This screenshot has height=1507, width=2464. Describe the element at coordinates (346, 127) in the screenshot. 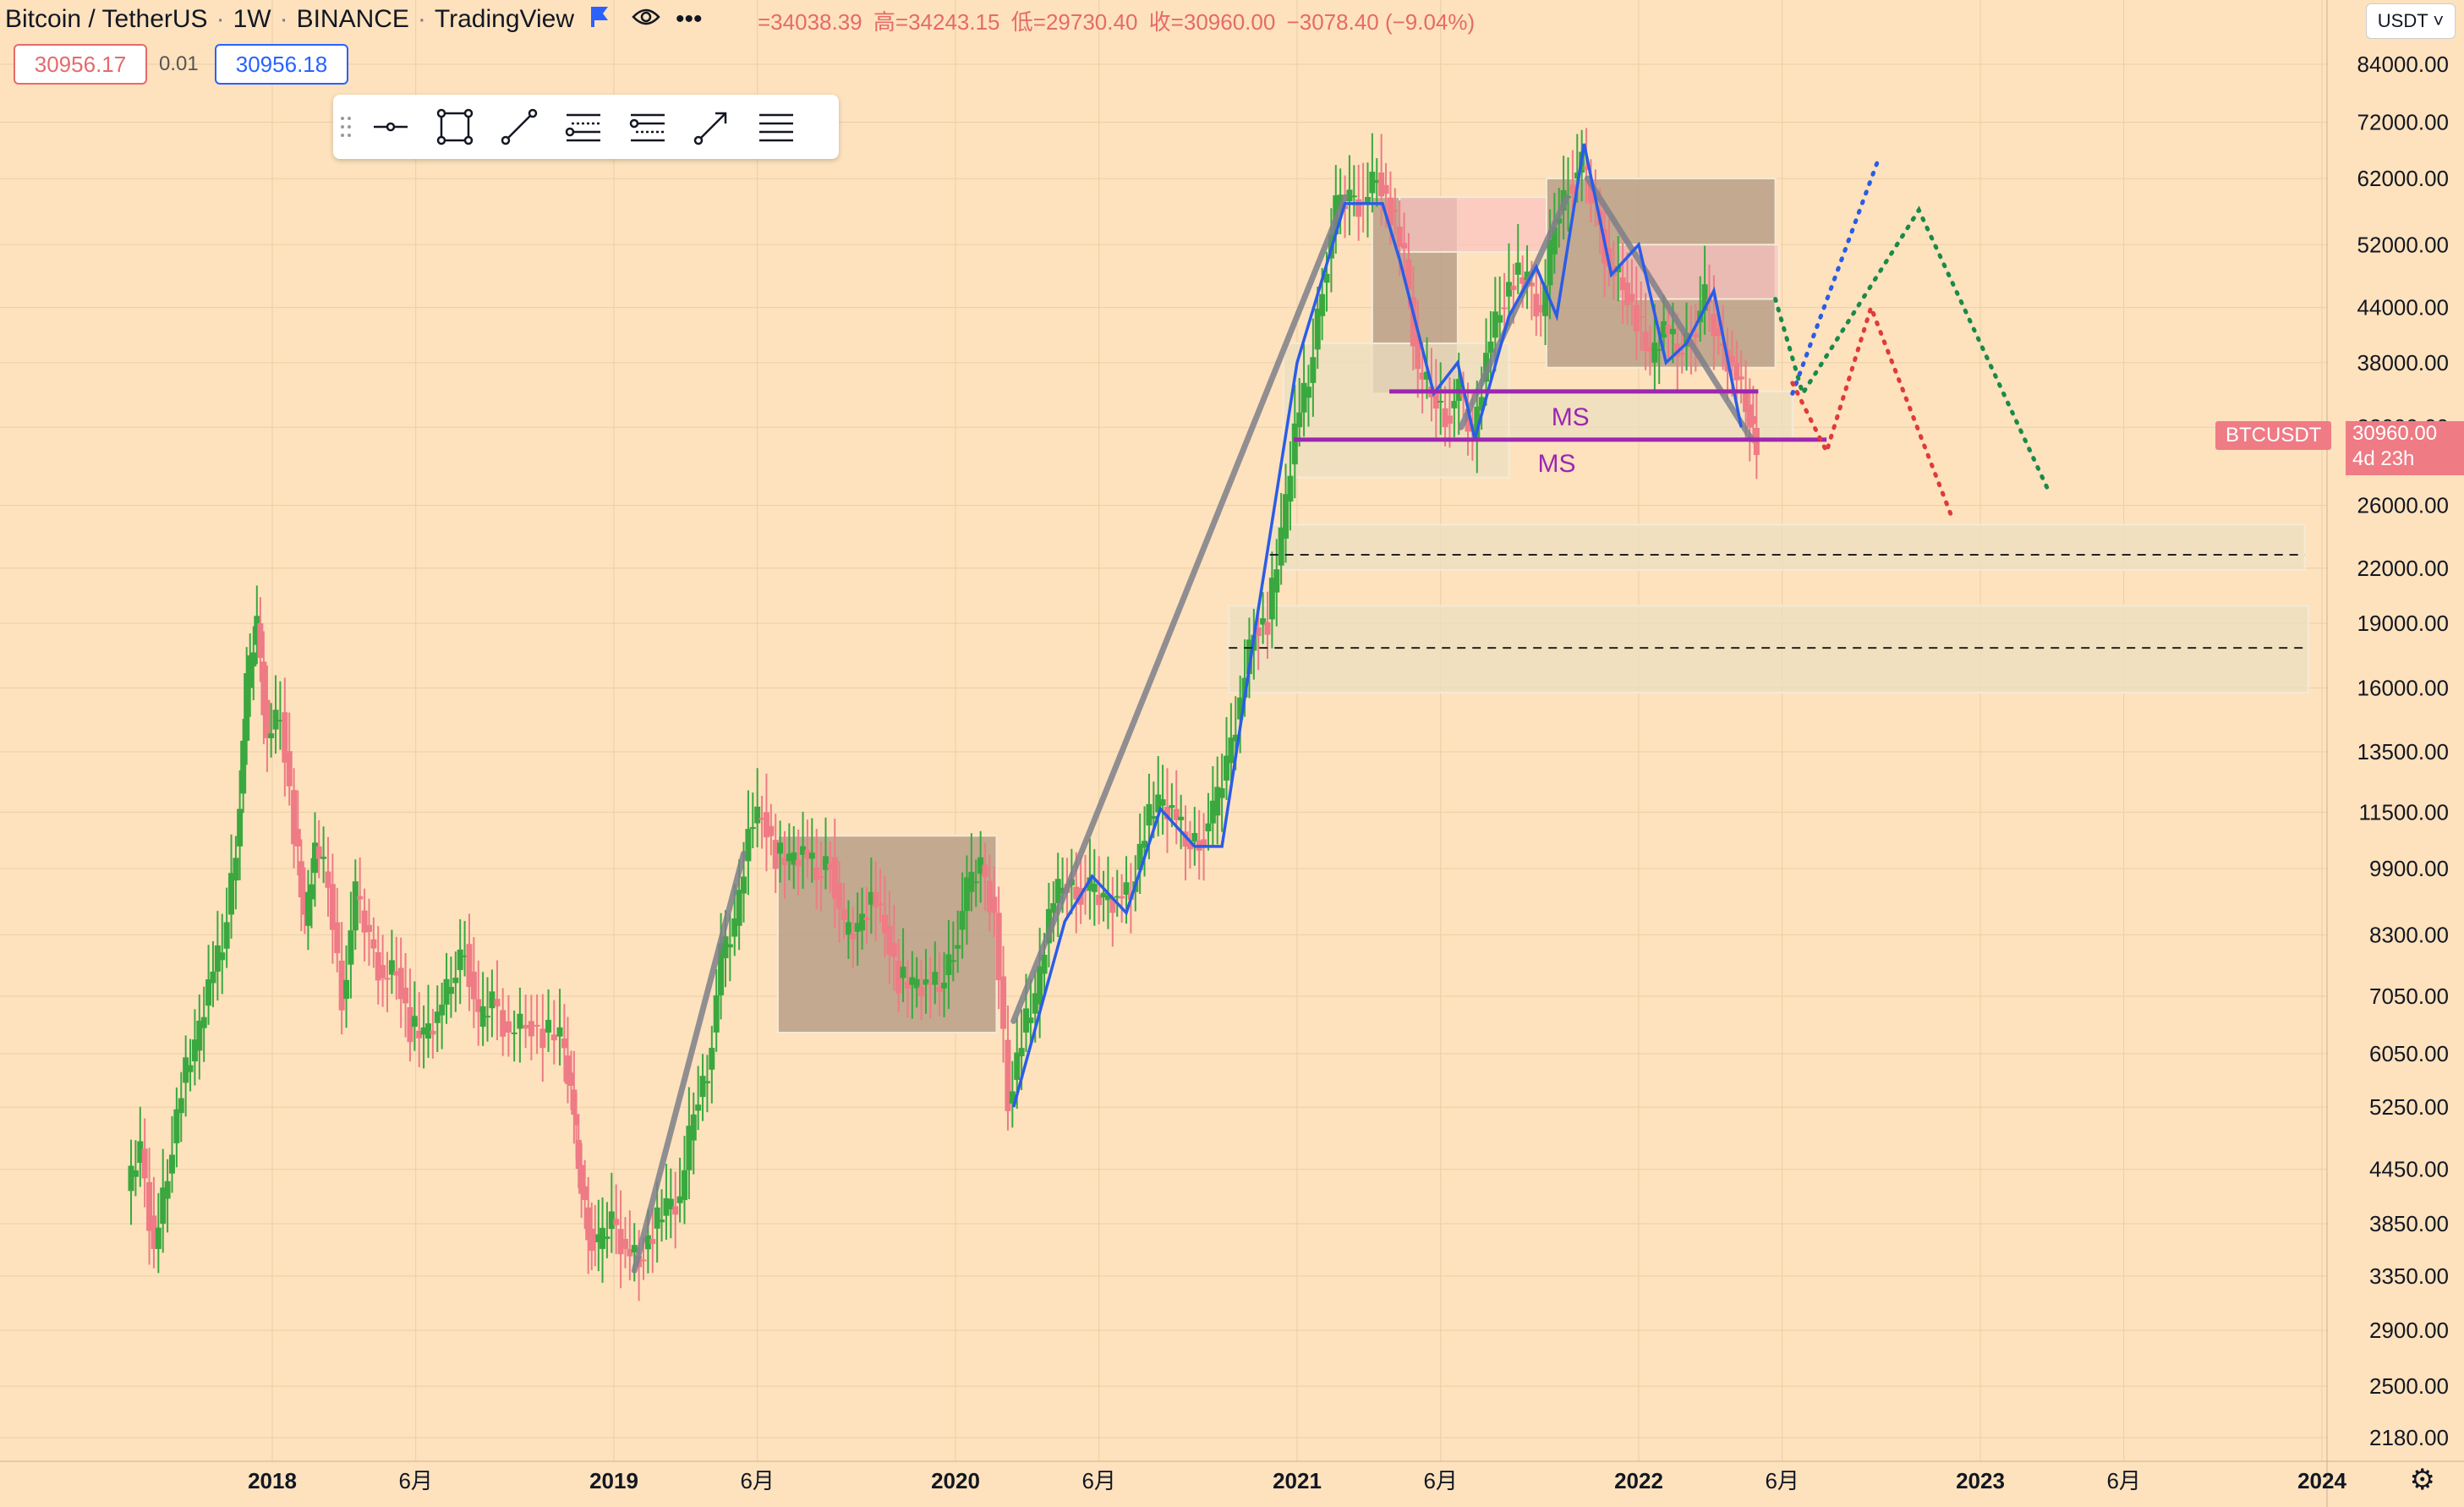

I see `drag-handle-icon` at that location.